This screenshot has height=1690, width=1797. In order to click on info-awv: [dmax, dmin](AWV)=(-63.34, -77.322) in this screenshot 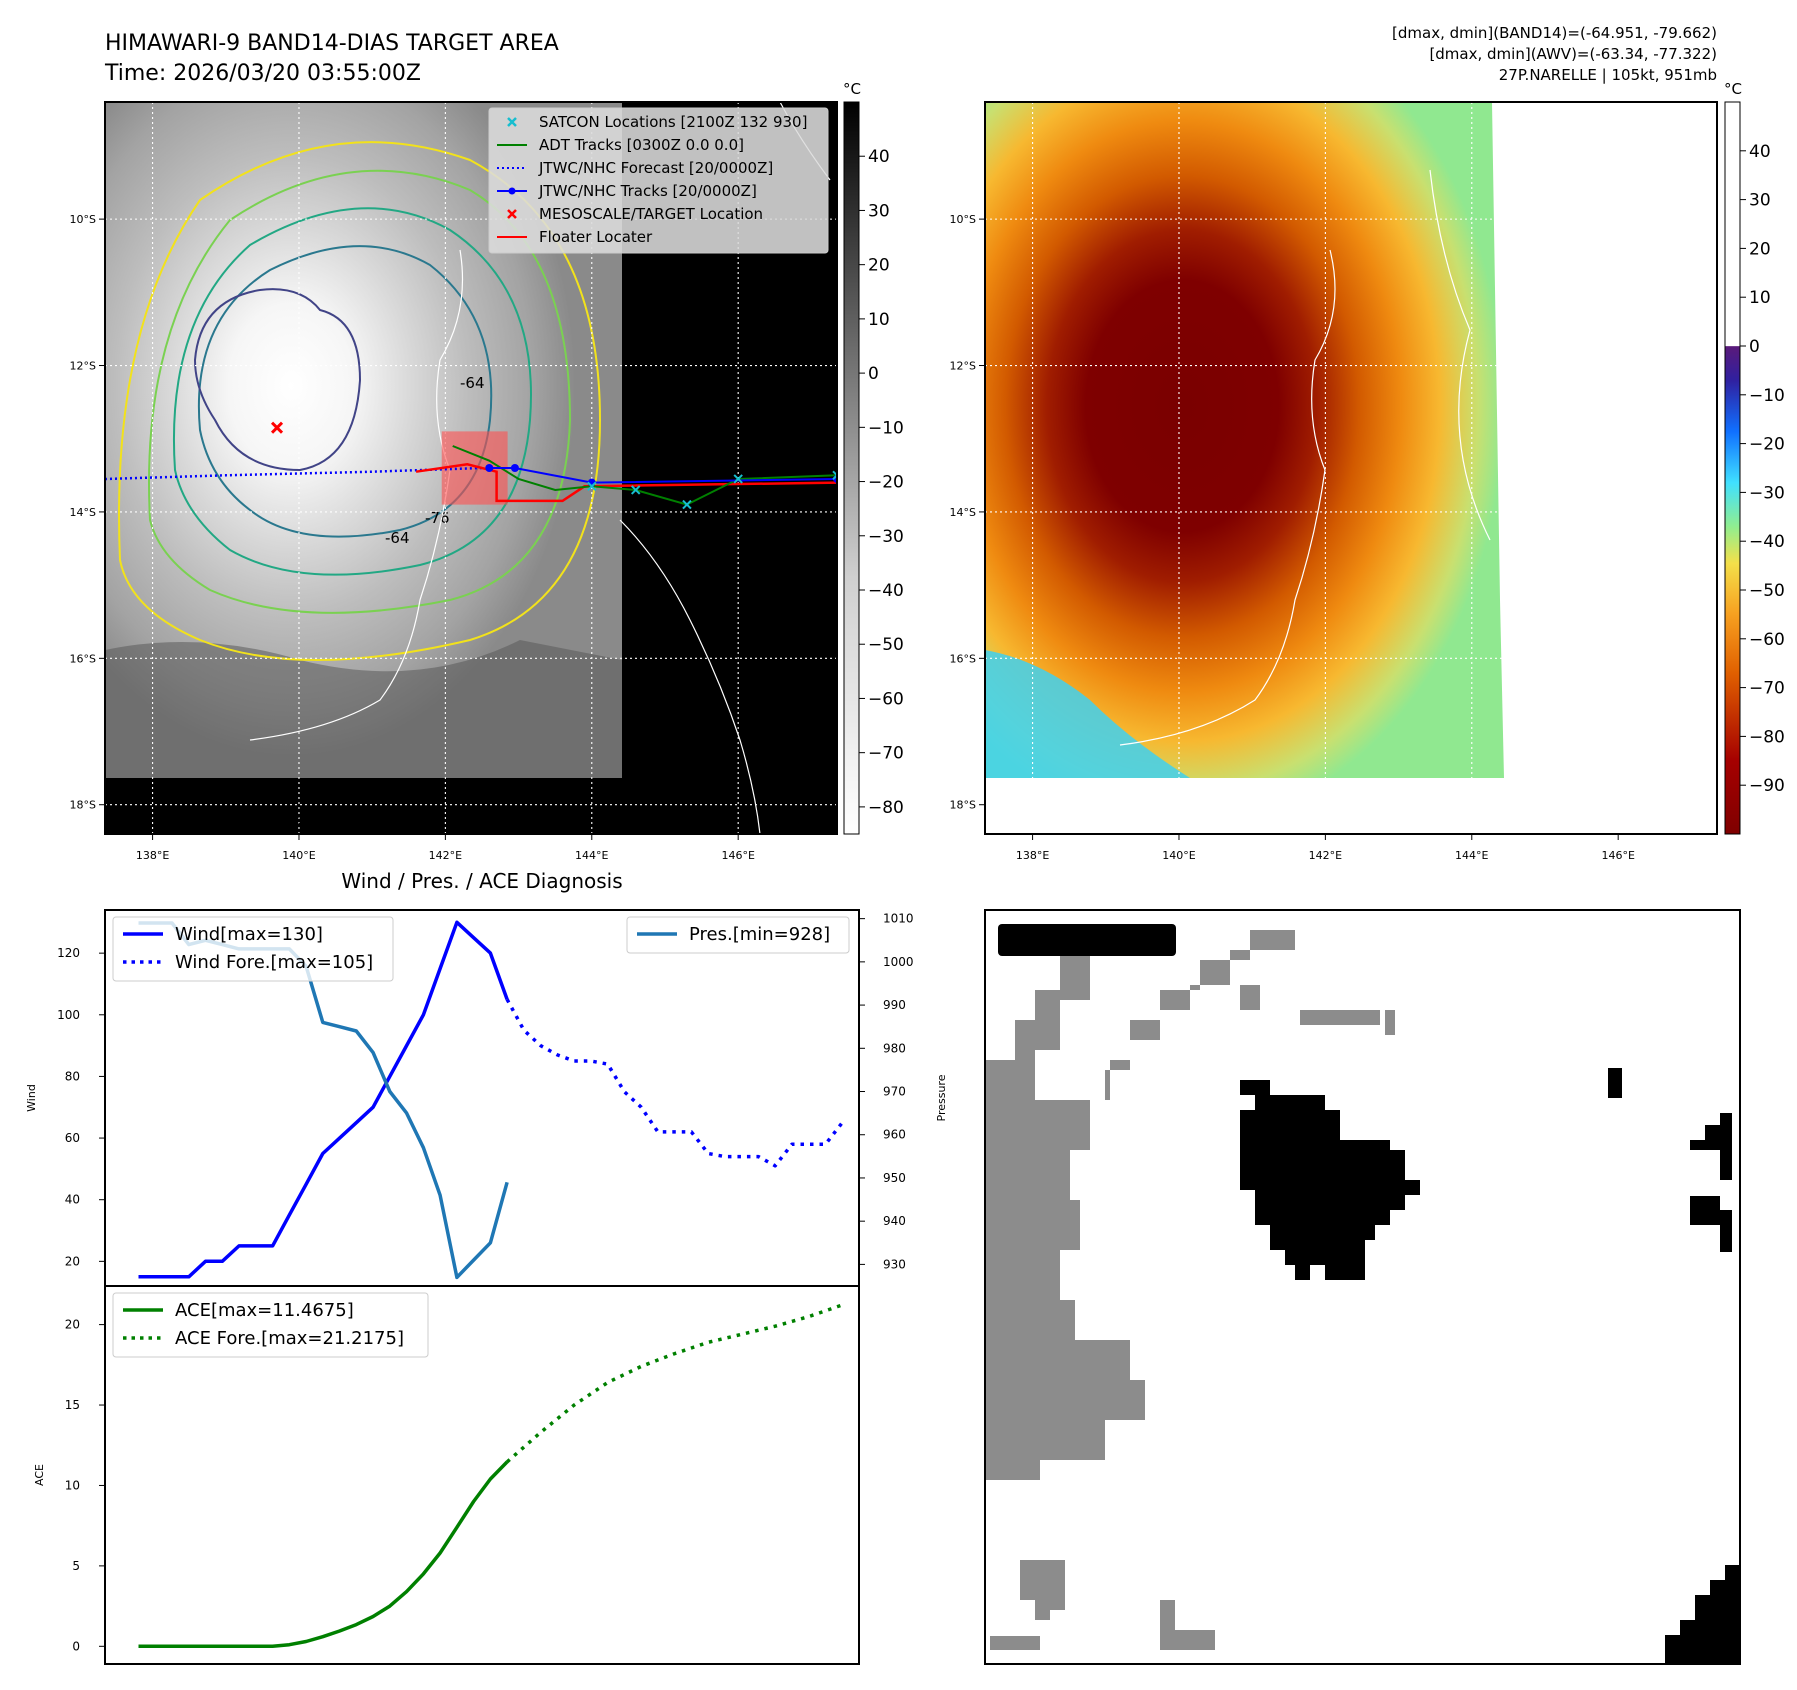, I will do `click(1573, 54)`.